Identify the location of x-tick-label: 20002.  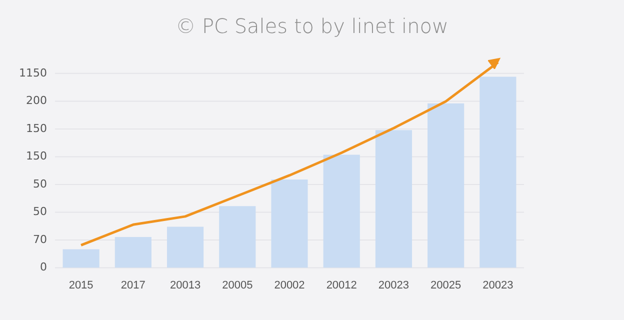
(289, 285).